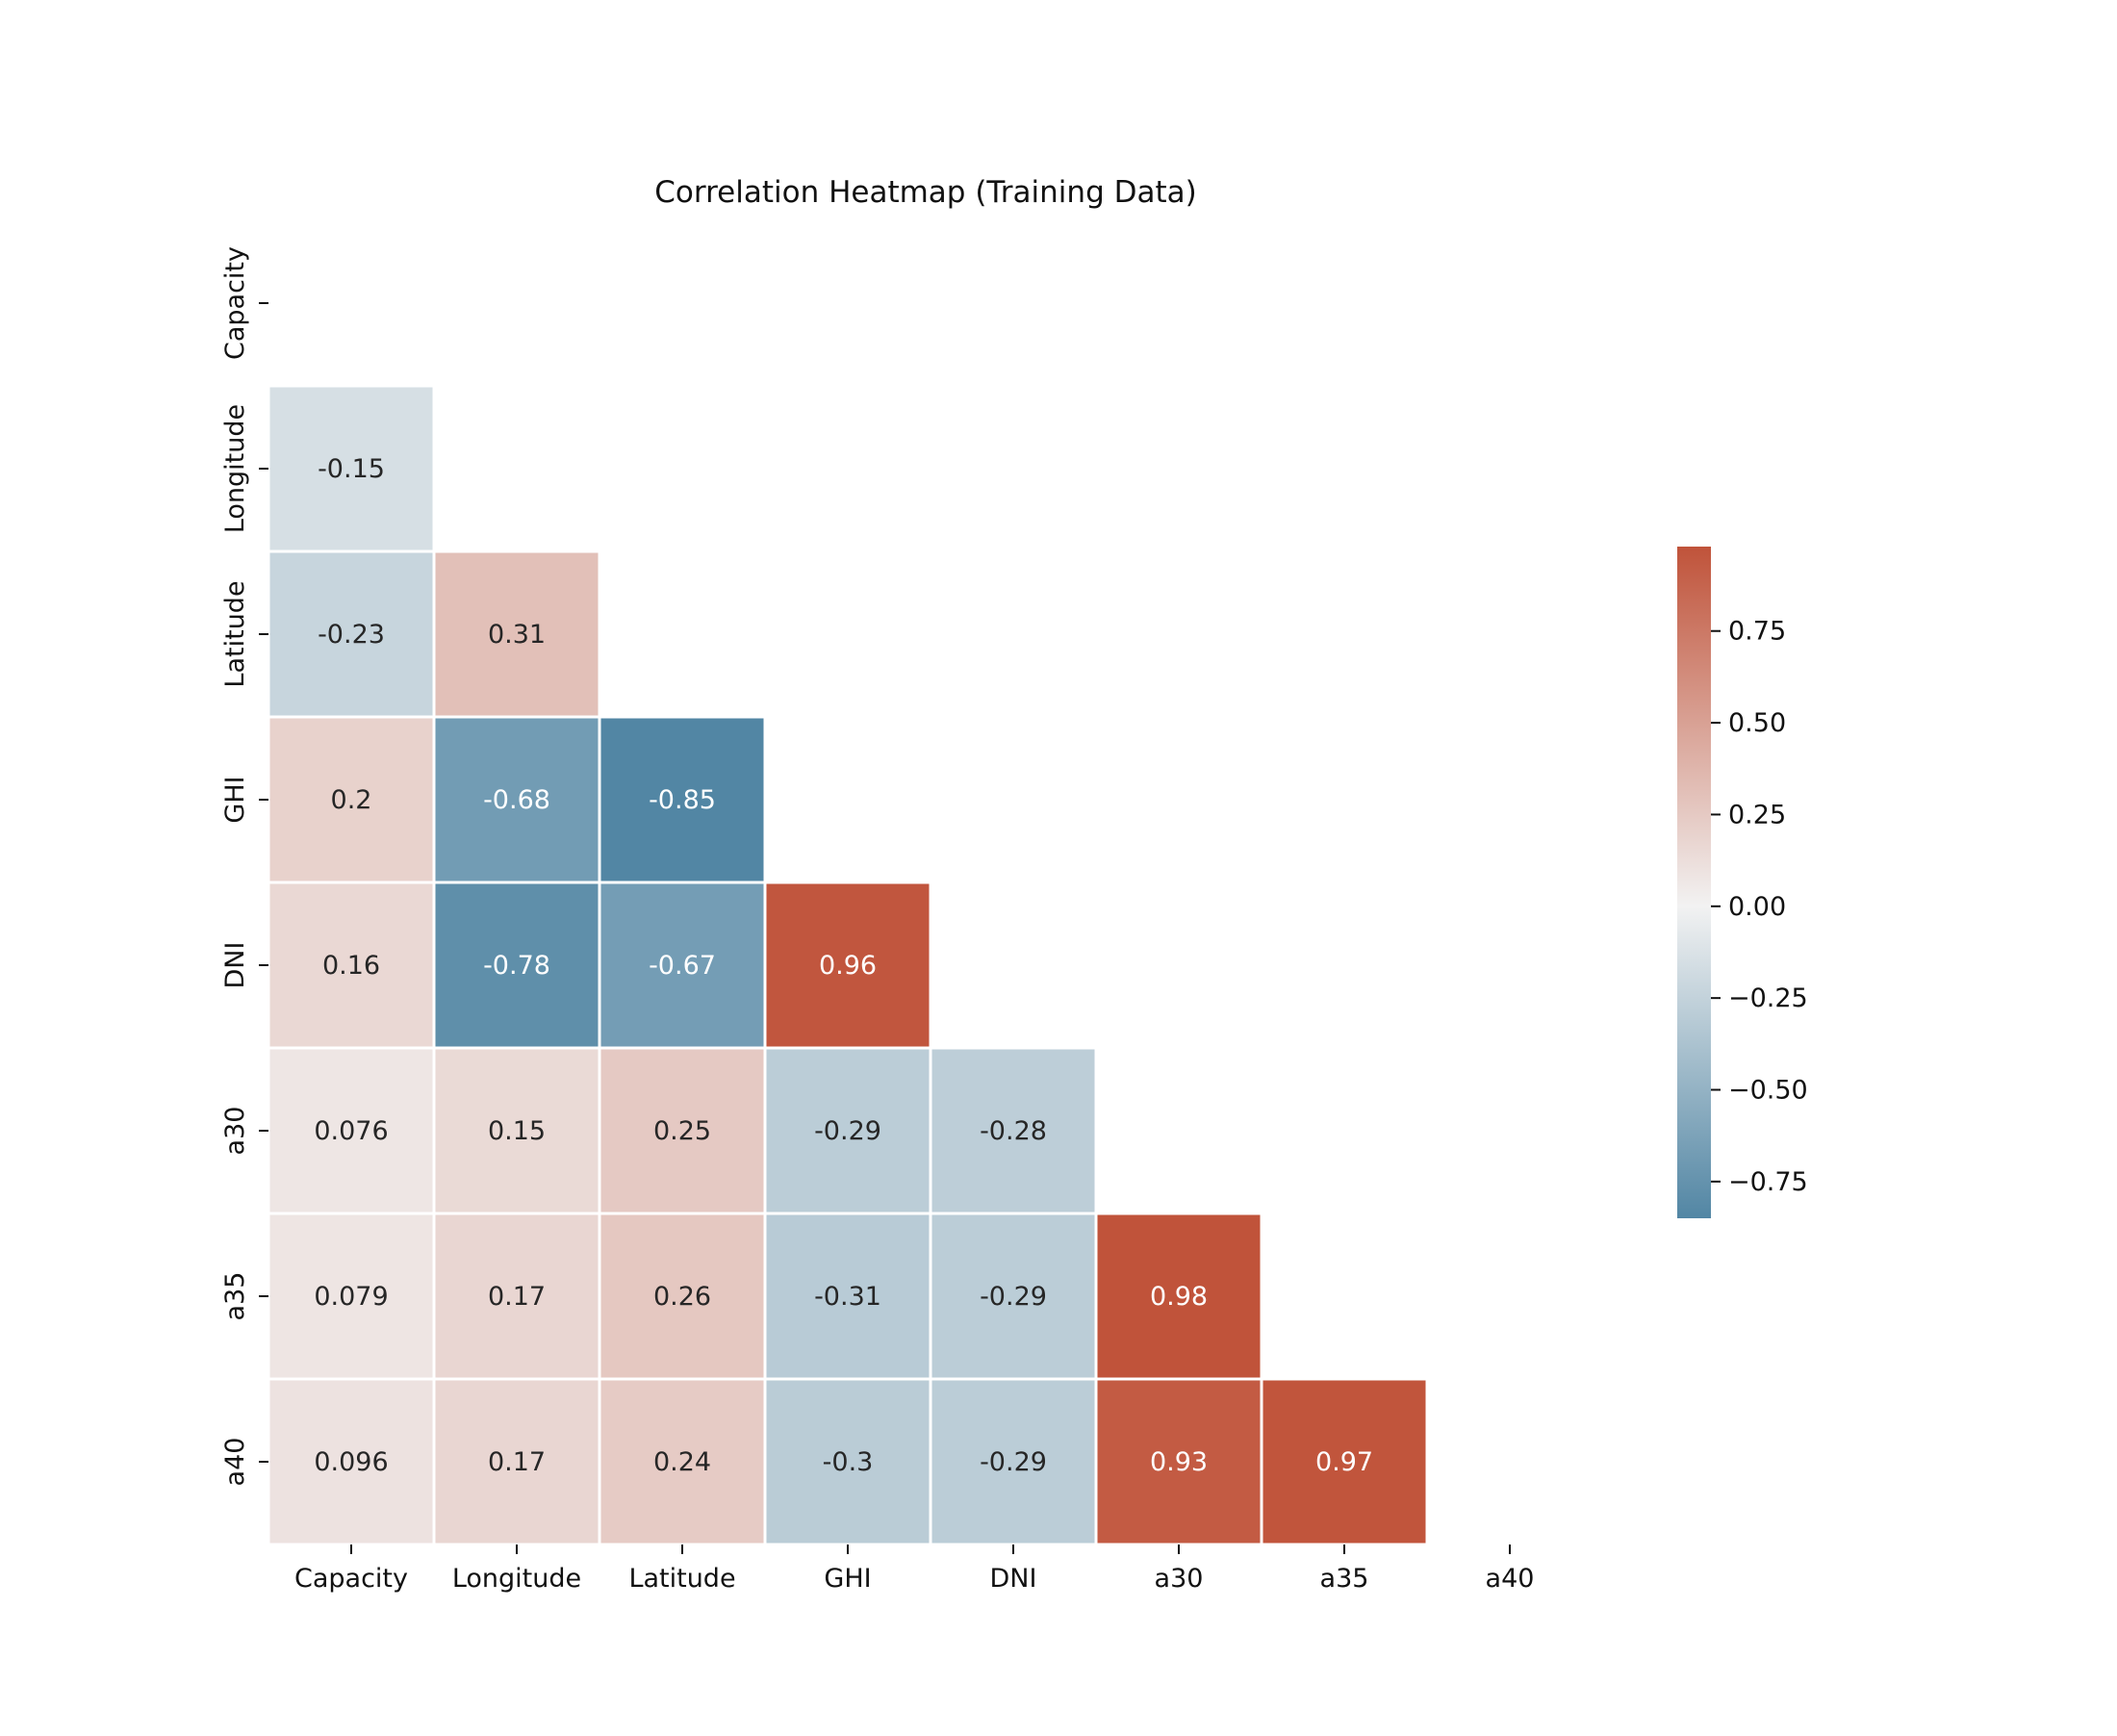 Image resolution: width=2117 pixels, height=1736 pixels. I want to click on heatmap-cell-a40-a30, so click(1178, 1461).